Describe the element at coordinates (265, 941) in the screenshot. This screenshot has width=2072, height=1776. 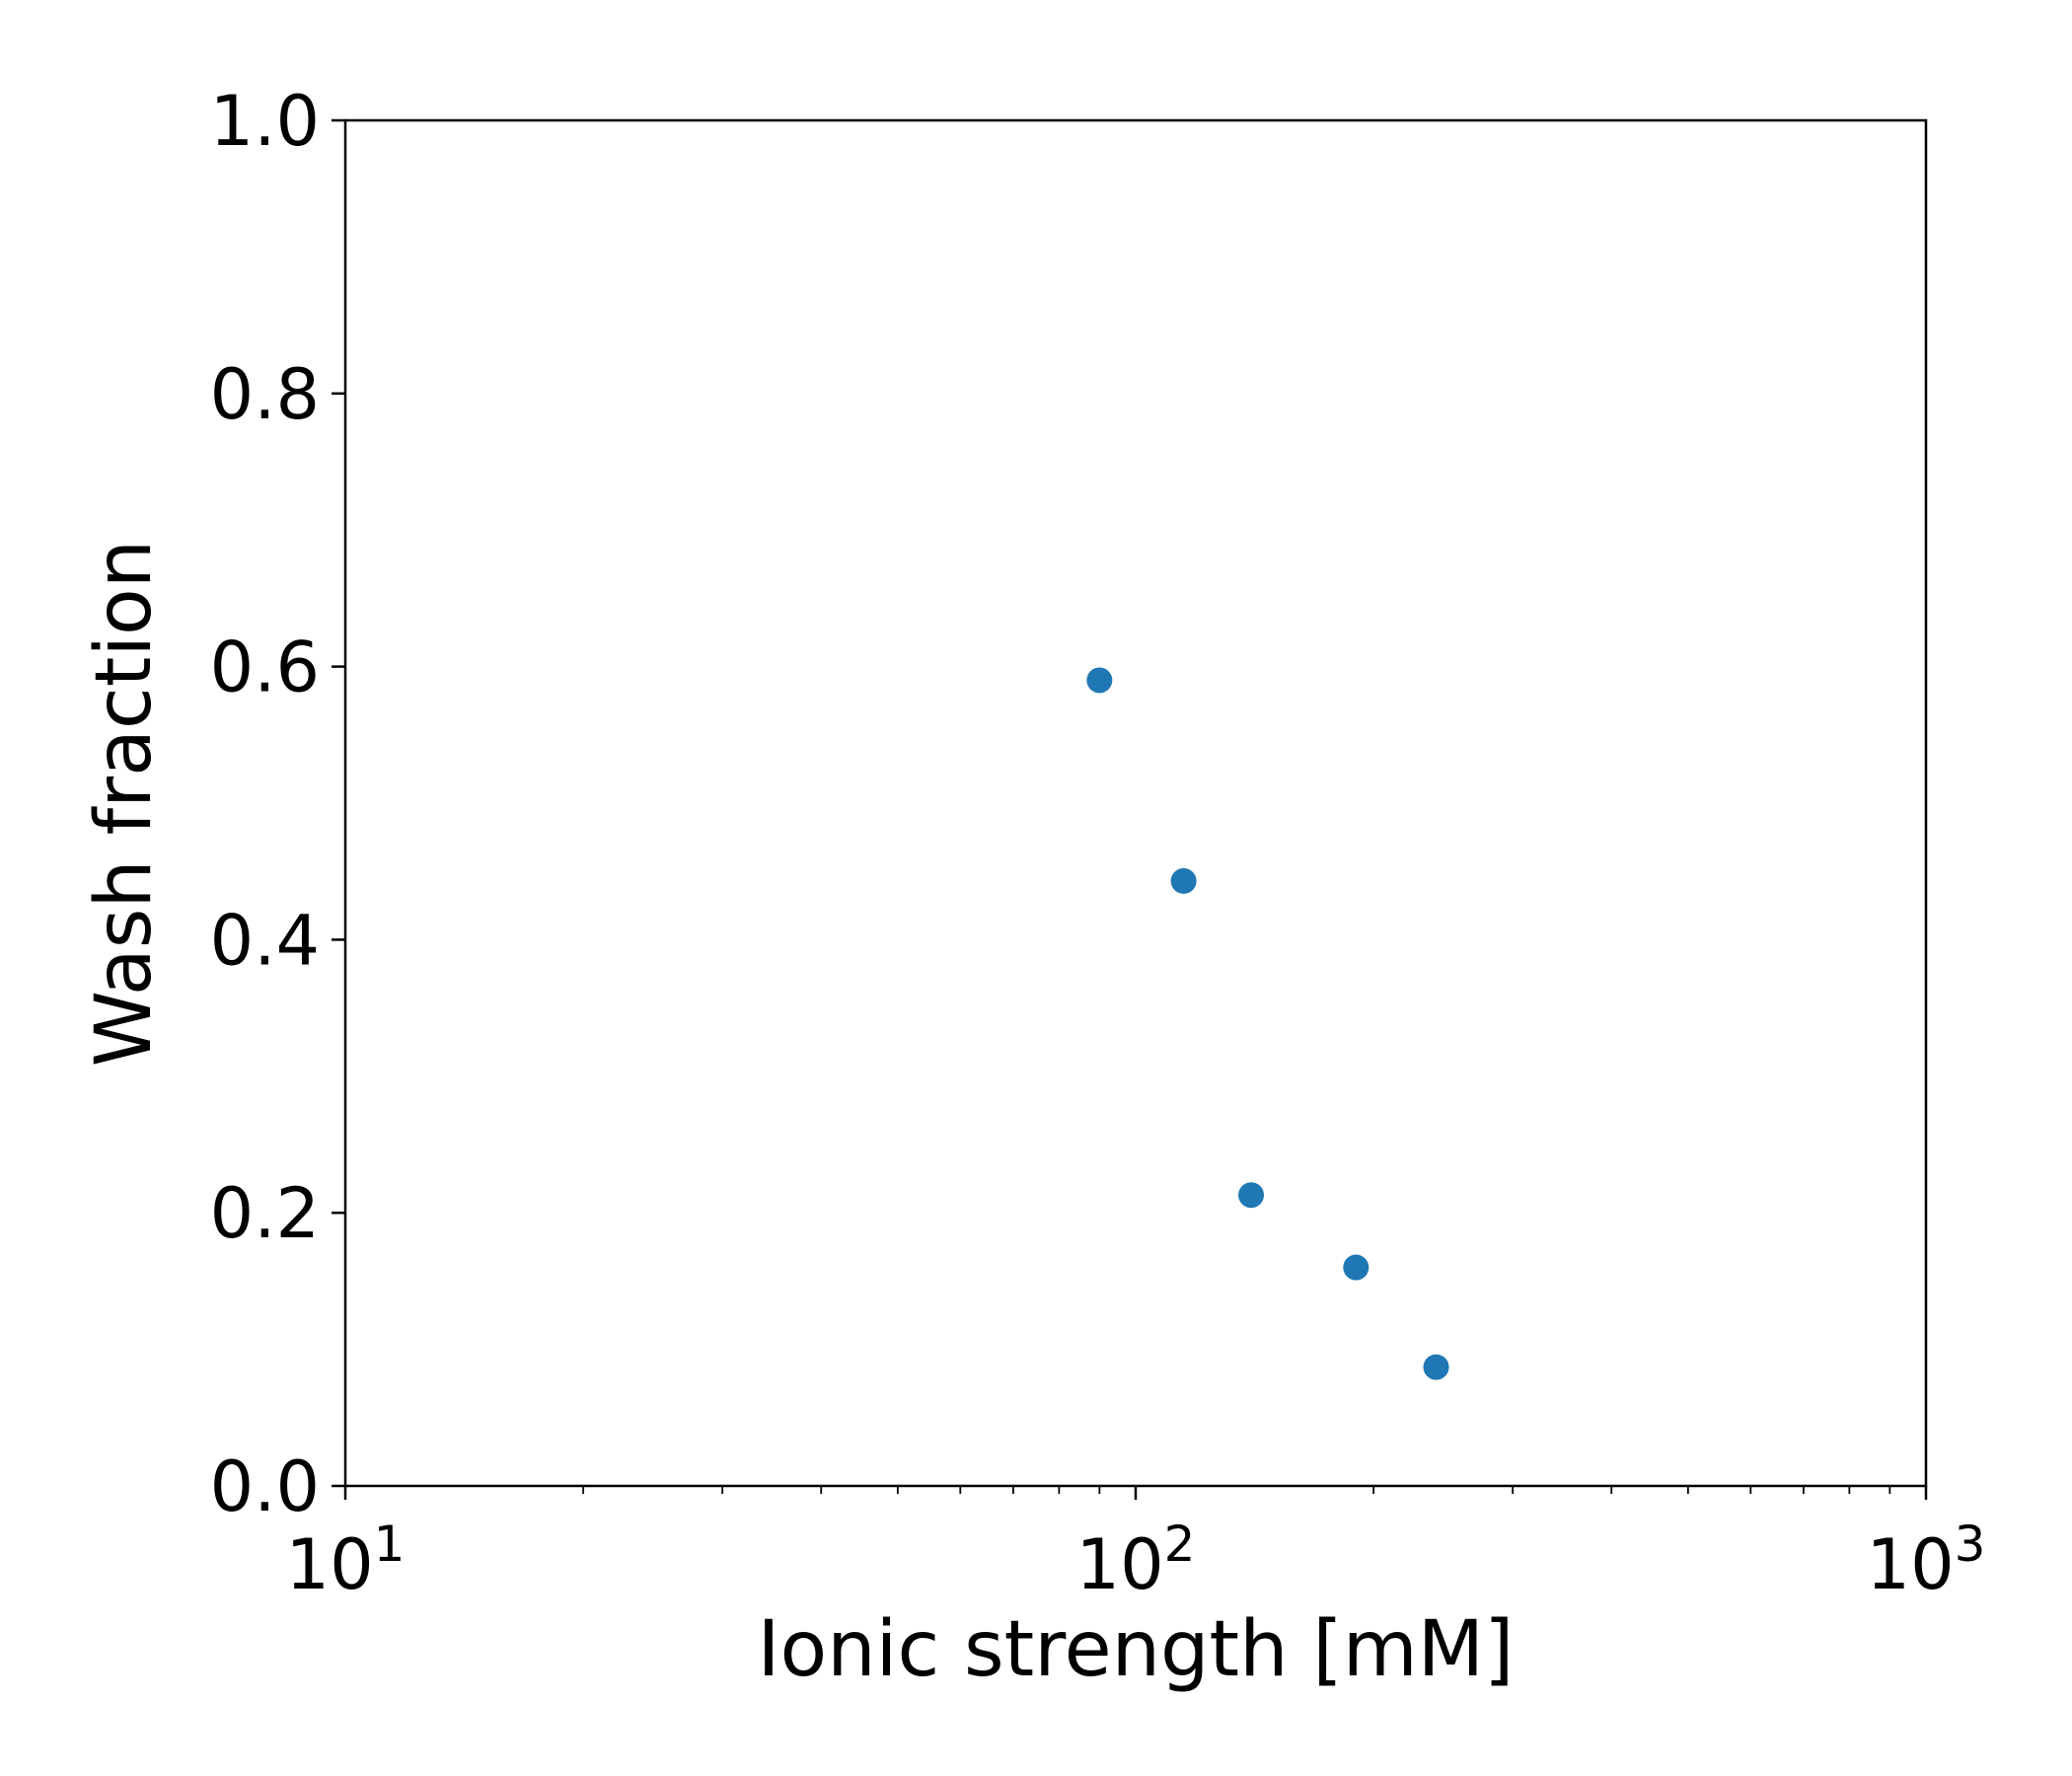
I see `y-tick-label: 0.4` at that location.